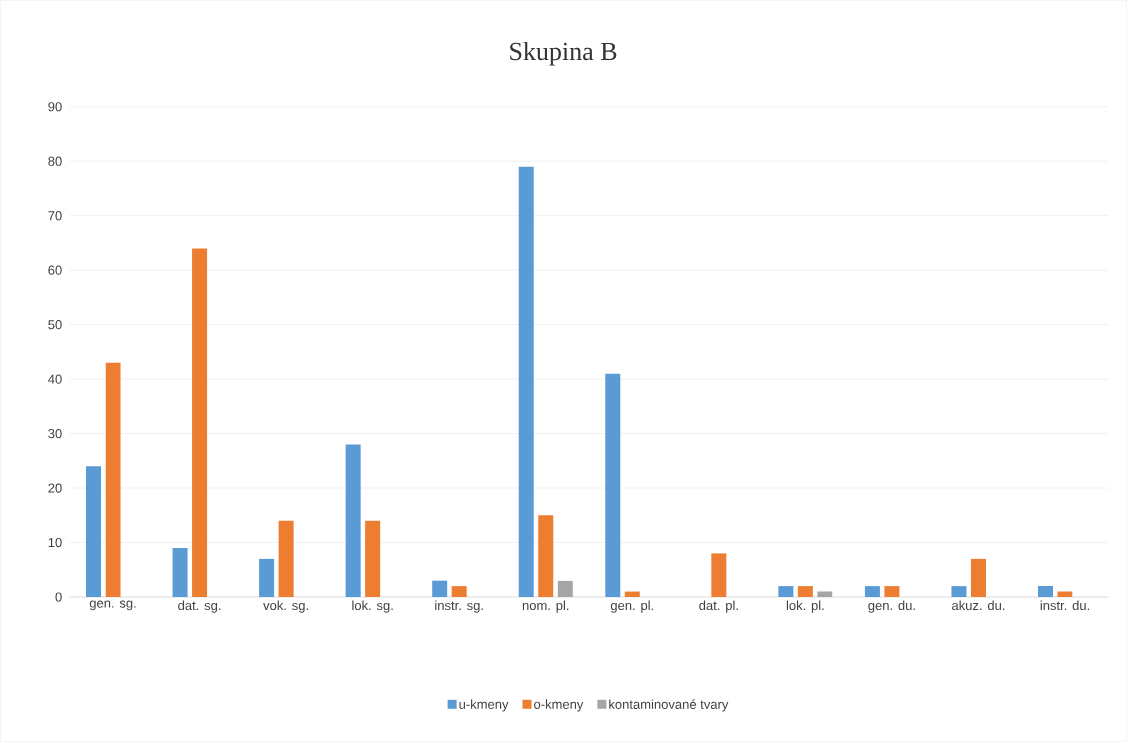  Describe the element at coordinates (55, 270) in the screenshot. I see `y-tick-label: 60` at that location.